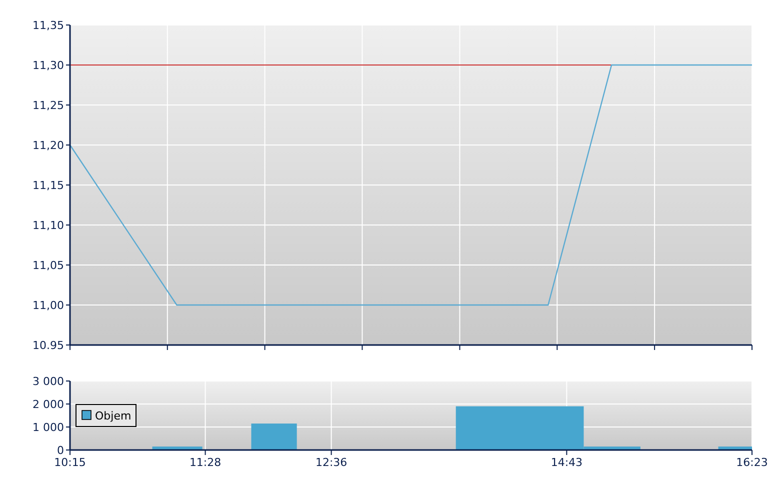 The image size is (780, 490). Describe the element at coordinates (48, 345) in the screenshot. I see `y-tick-label: 10.95` at that location.